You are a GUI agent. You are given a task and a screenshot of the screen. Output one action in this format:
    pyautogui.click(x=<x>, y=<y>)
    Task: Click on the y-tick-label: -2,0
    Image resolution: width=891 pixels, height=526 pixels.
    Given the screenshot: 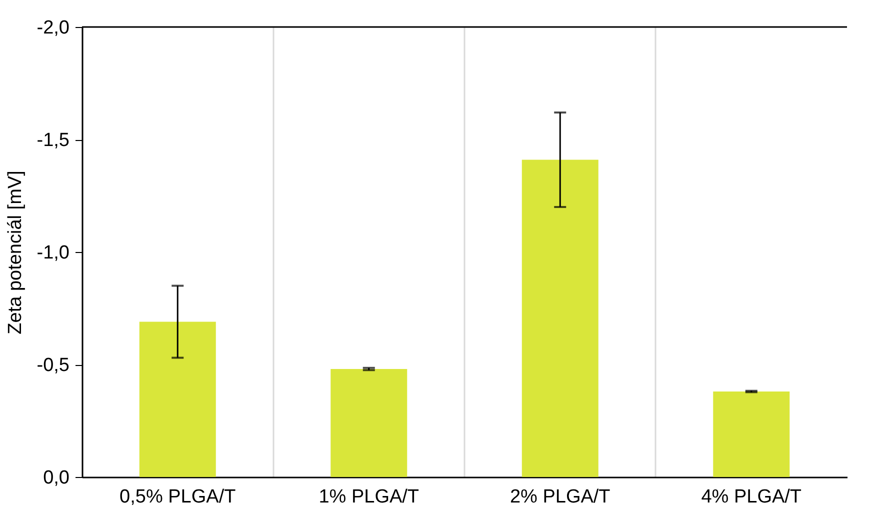 What is the action you would take?
    pyautogui.click(x=53, y=28)
    